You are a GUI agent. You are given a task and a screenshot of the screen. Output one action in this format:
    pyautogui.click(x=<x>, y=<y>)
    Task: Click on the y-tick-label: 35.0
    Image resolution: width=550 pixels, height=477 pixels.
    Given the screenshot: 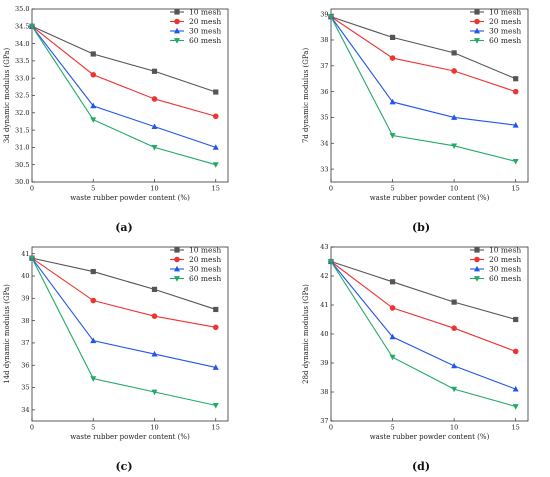 What is the action you would take?
    pyautogui.click(x=22, y=9)
    